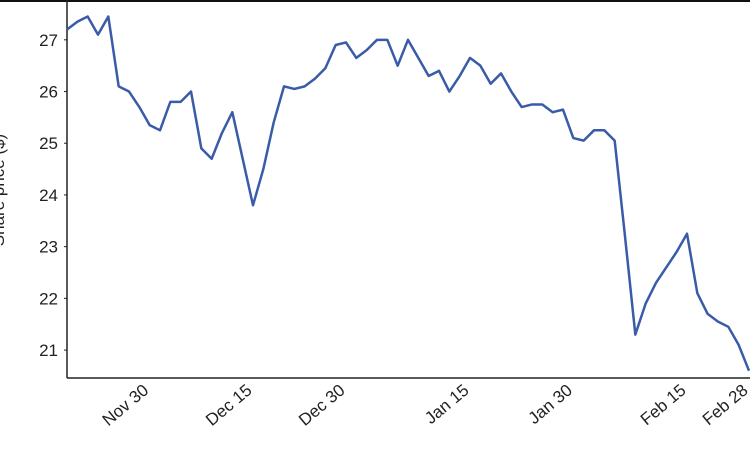  I want to click on y-axis-label: Share price ($), so click(4, 190).